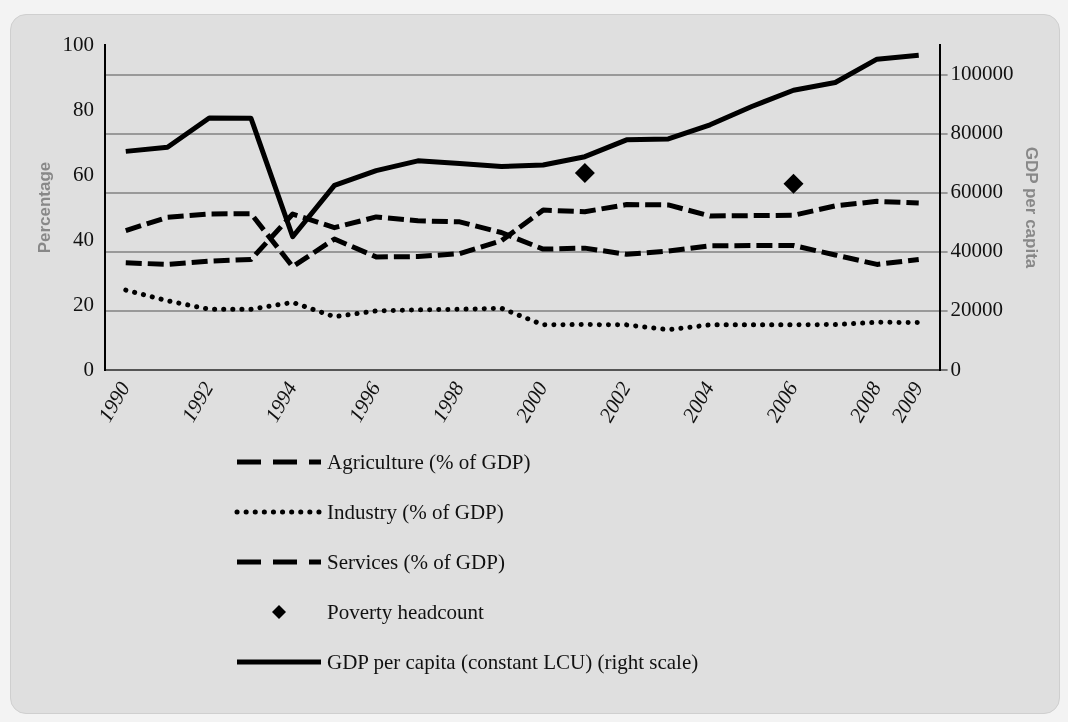 This screenshot has height=722, width=1068. Describe the element at coordinates (982, 73) in the screenshot. I see `y2-tick-label: 100000` at that location.